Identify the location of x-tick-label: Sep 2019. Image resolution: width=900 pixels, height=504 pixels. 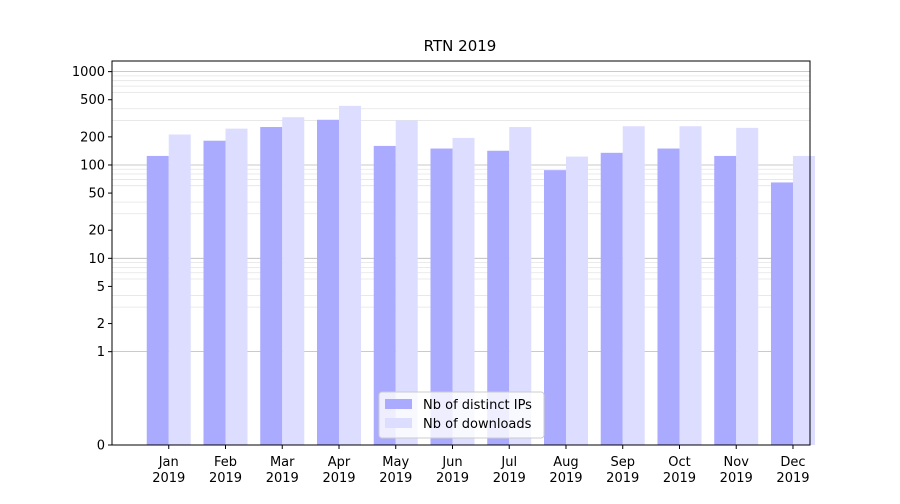
(622, 470).